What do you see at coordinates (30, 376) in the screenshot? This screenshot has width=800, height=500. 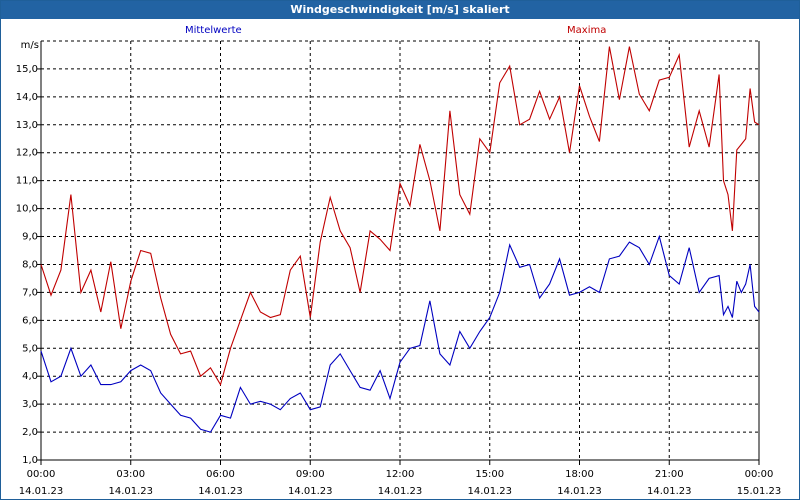 I see `y-tick-label: 4,0` at bounding box center [30, 376].